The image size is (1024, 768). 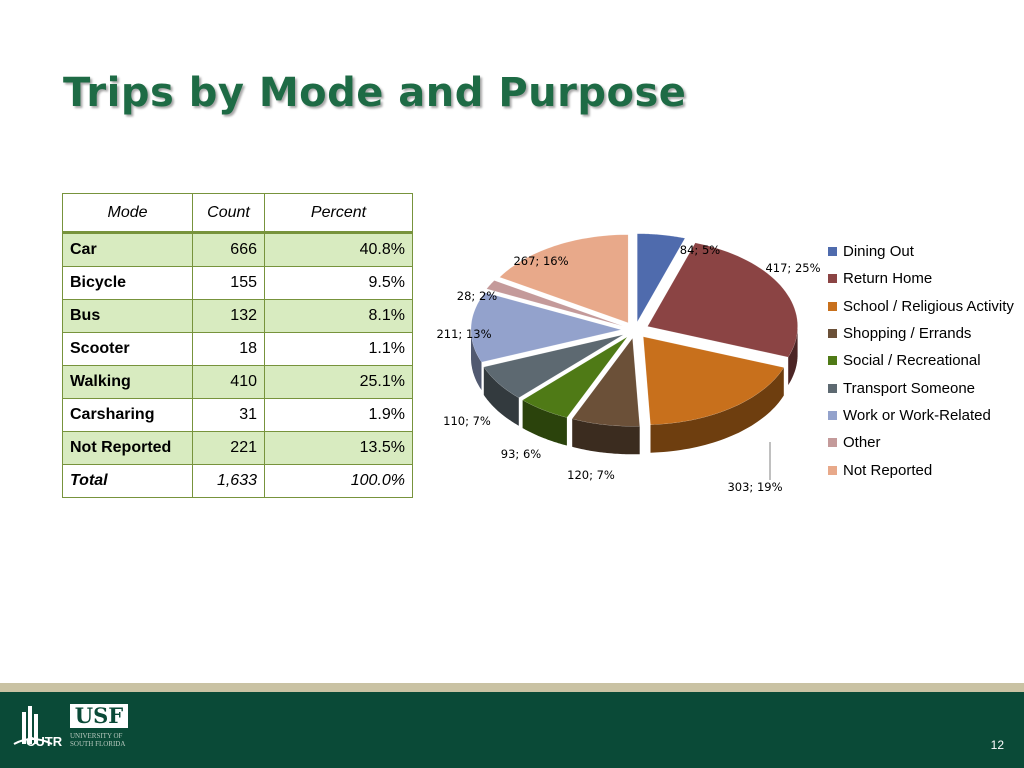 I want to click on legend-label: Return Home, so click(x=888, y=279).